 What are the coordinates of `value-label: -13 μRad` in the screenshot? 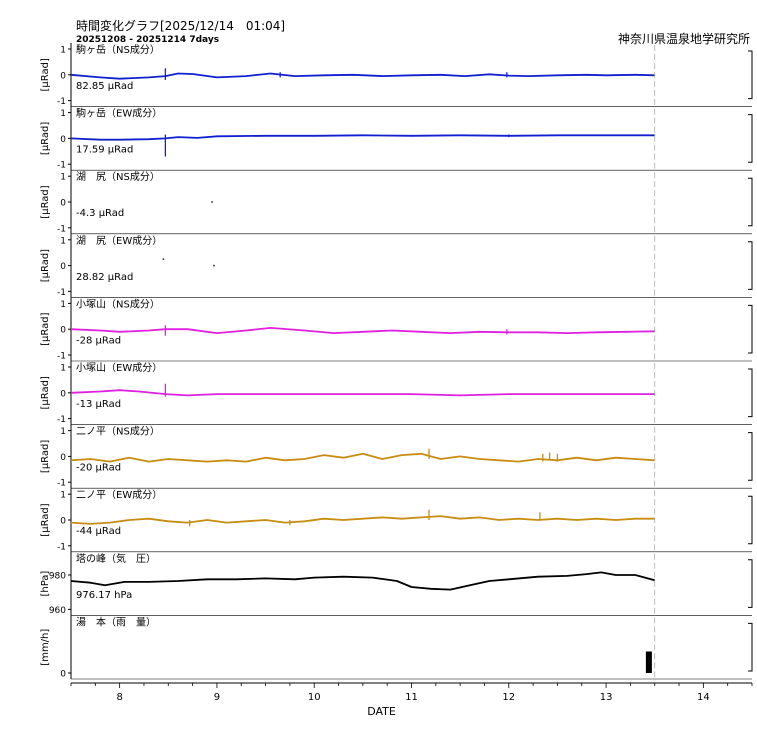 It's located at (98, 404).